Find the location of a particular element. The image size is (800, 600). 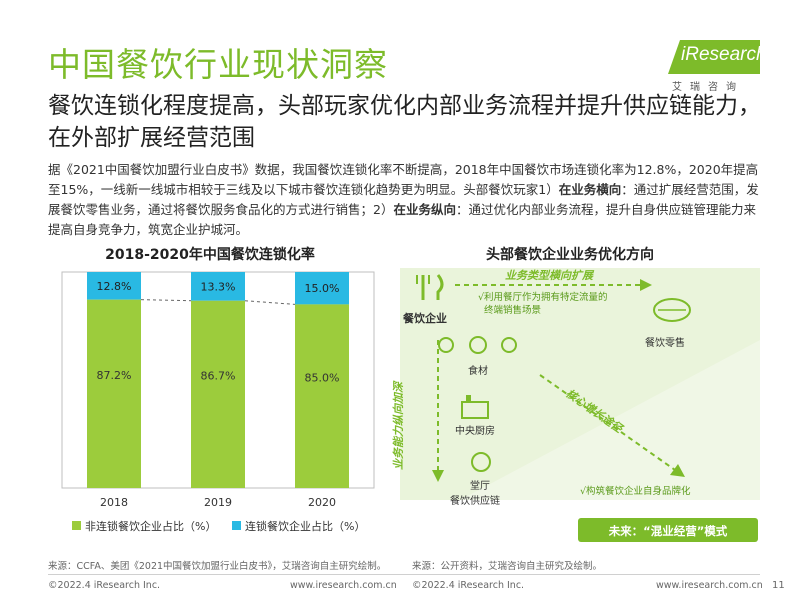

diagonal-arrow-line is located at coordinates (607, 422).